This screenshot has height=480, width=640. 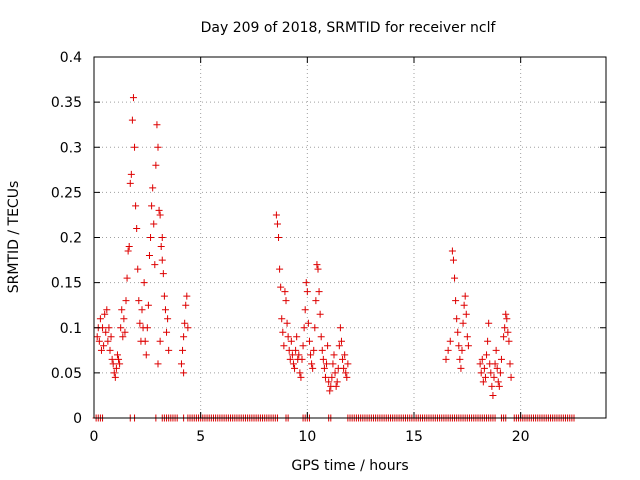 What do you see at coordinates (414, 437) in the screenshot?
I see `x-tick-label: 15` at bounding box center [414, 437].